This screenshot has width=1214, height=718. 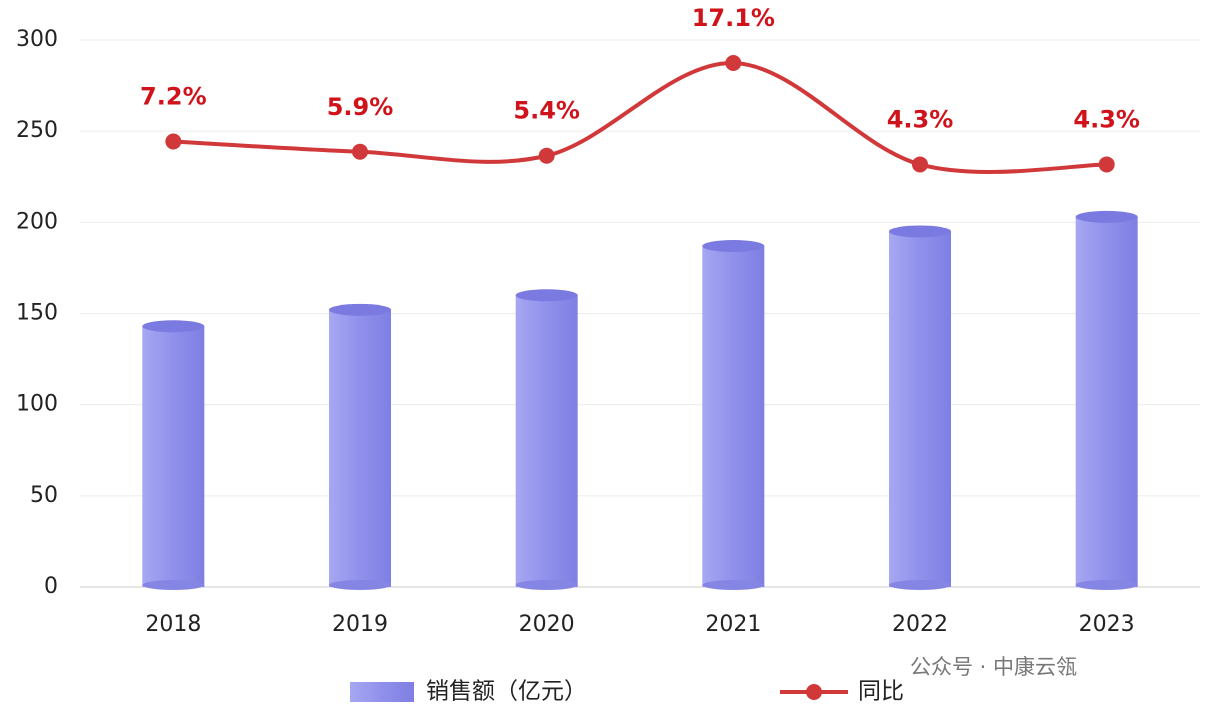 What do you see at coordinates (37, 39) in the screenshot?
I see `y-tick-label: 300` at bounding box center [37, 39].